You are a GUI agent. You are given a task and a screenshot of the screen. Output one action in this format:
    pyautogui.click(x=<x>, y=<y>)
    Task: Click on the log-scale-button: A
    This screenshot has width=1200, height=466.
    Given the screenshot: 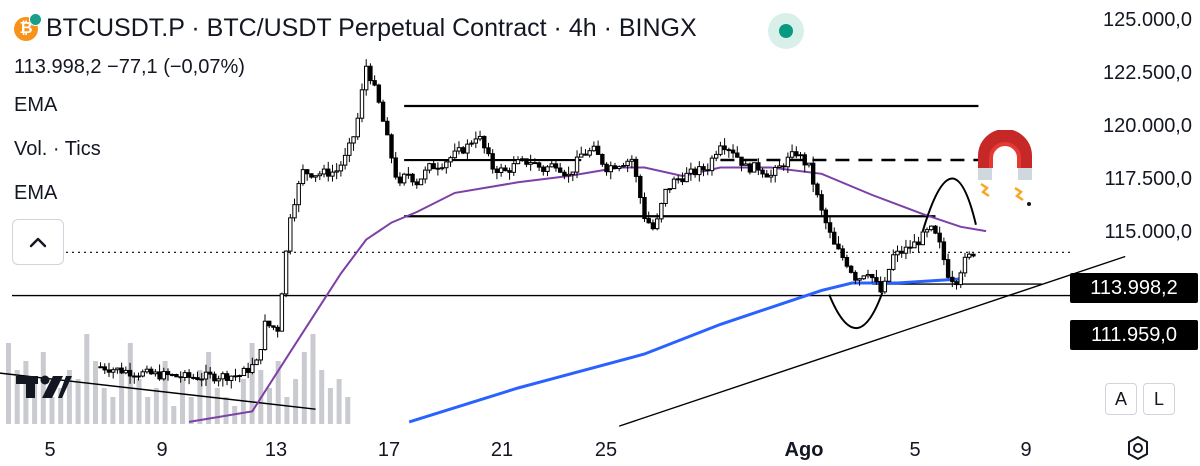 What is the action you would take?
    pyautogui.click(x=1121, y=399)
    